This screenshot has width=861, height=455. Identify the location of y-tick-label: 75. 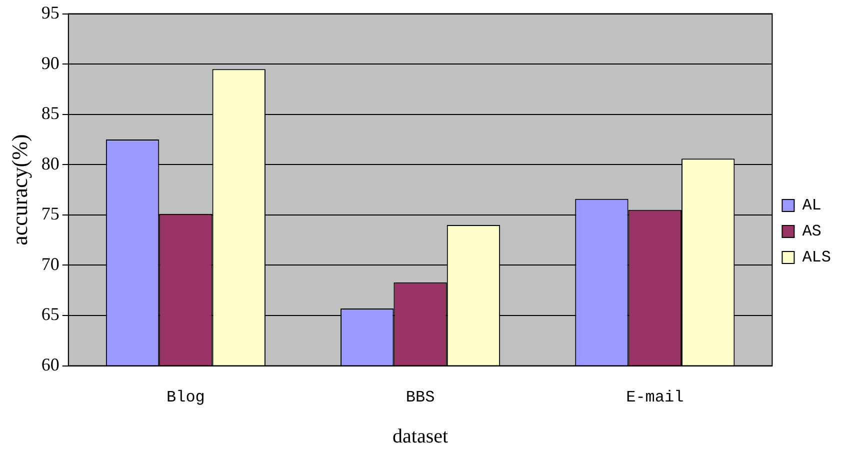
(50, 214).